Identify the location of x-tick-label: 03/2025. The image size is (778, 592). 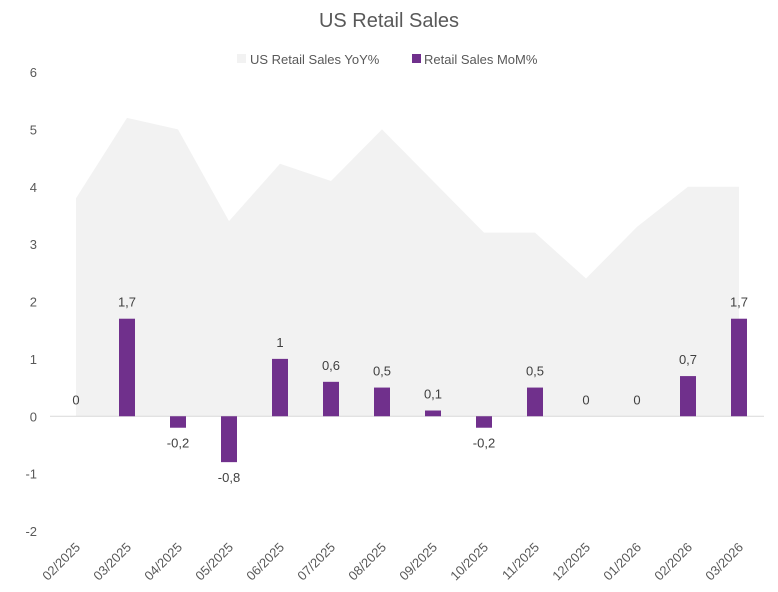
(112, 562).